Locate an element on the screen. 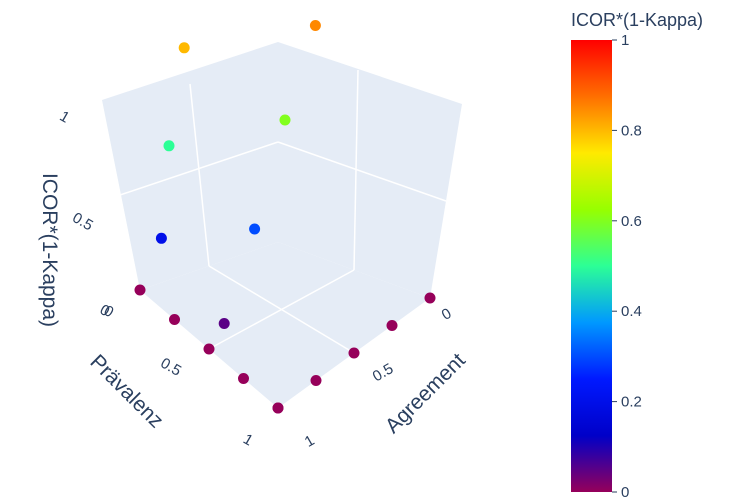 This screenshot has width=750, height=500. x-axis-title: Prävalenz is located at coordinates (126, 391).